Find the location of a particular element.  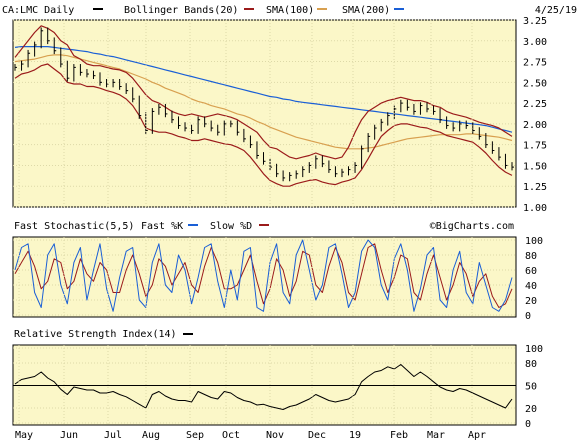

slow-d-line is located at coordinates (263, 275).